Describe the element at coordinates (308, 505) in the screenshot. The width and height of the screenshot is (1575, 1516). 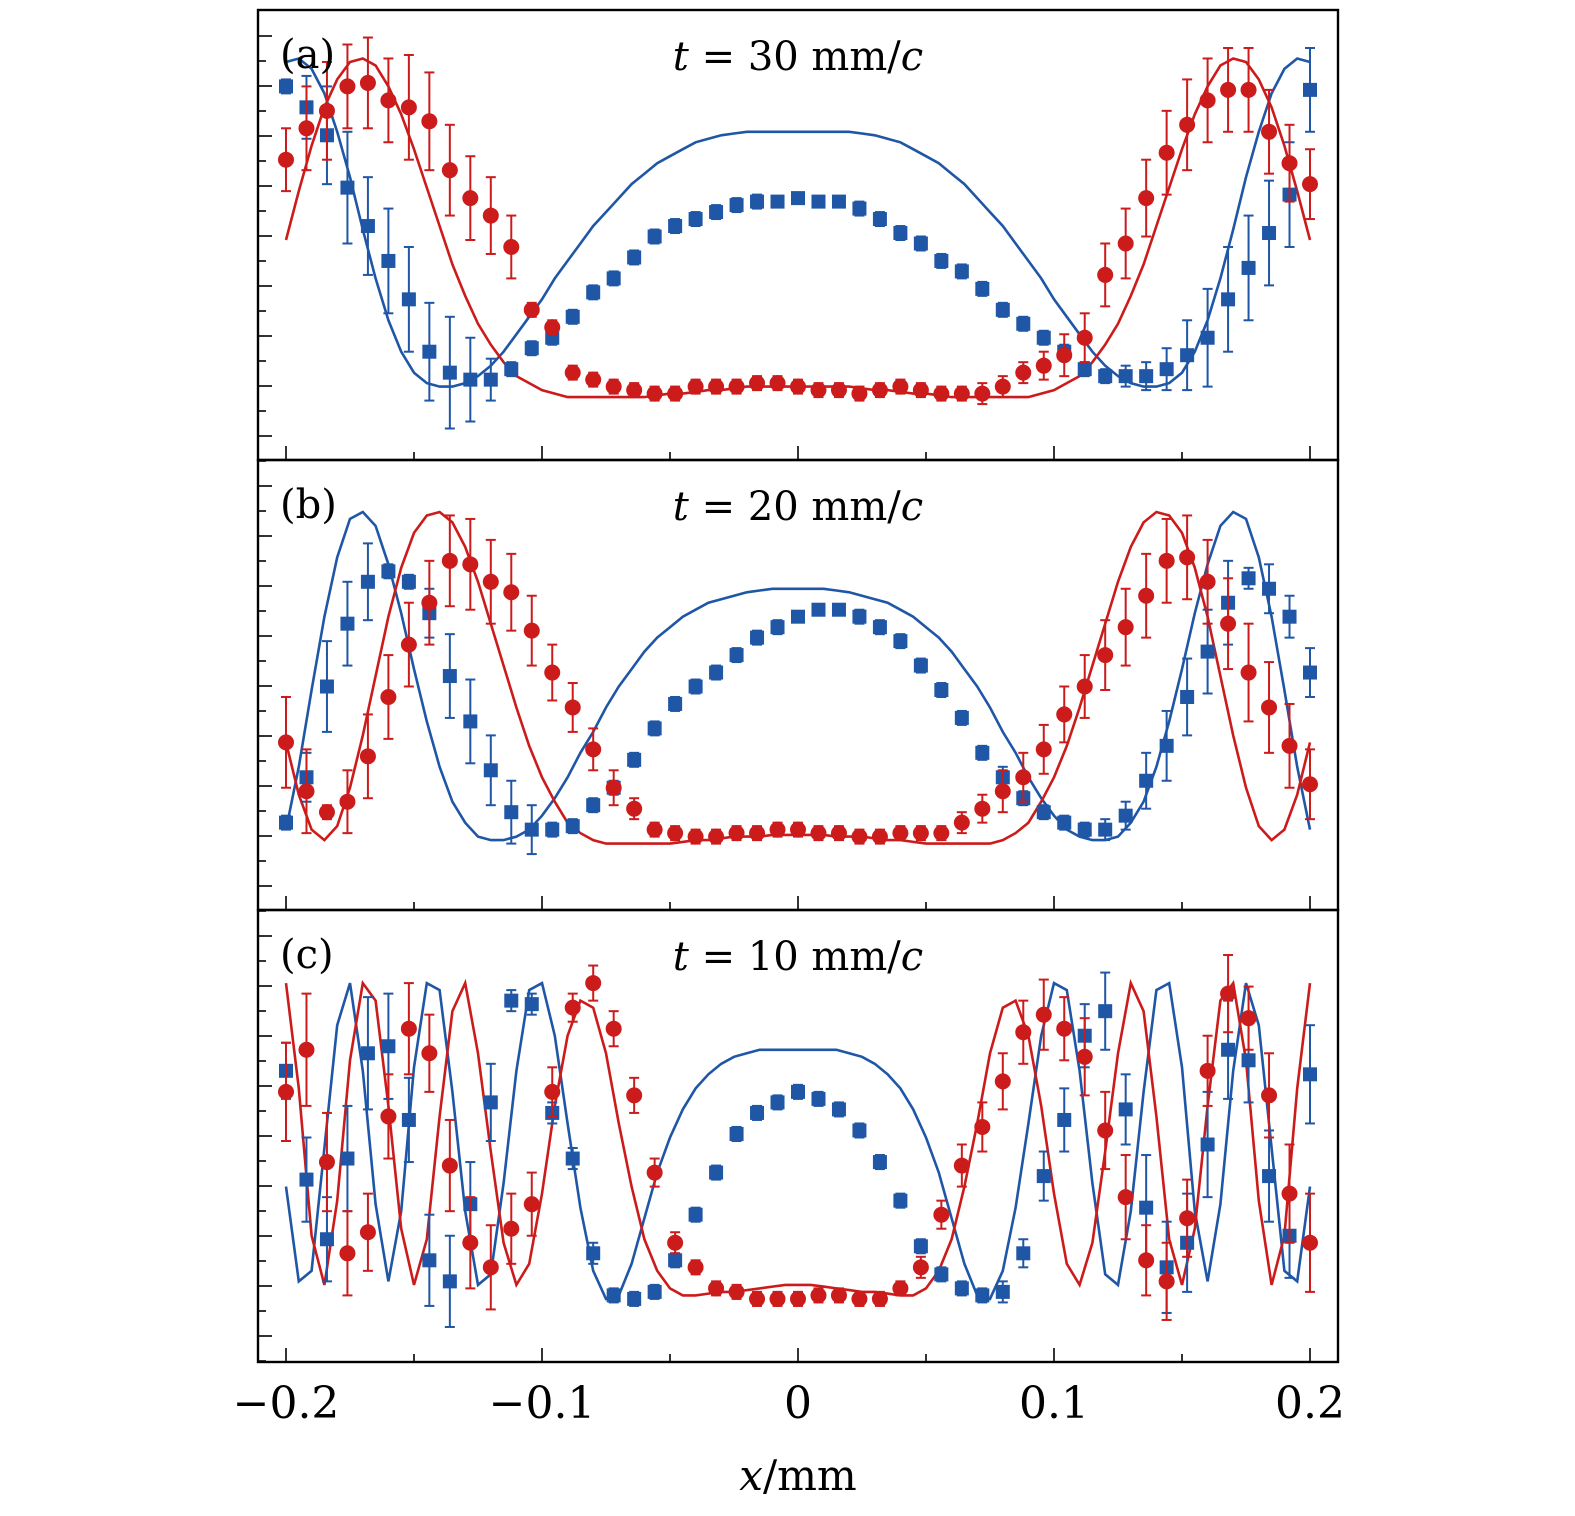
I see `panel-label: (b)` at that location.